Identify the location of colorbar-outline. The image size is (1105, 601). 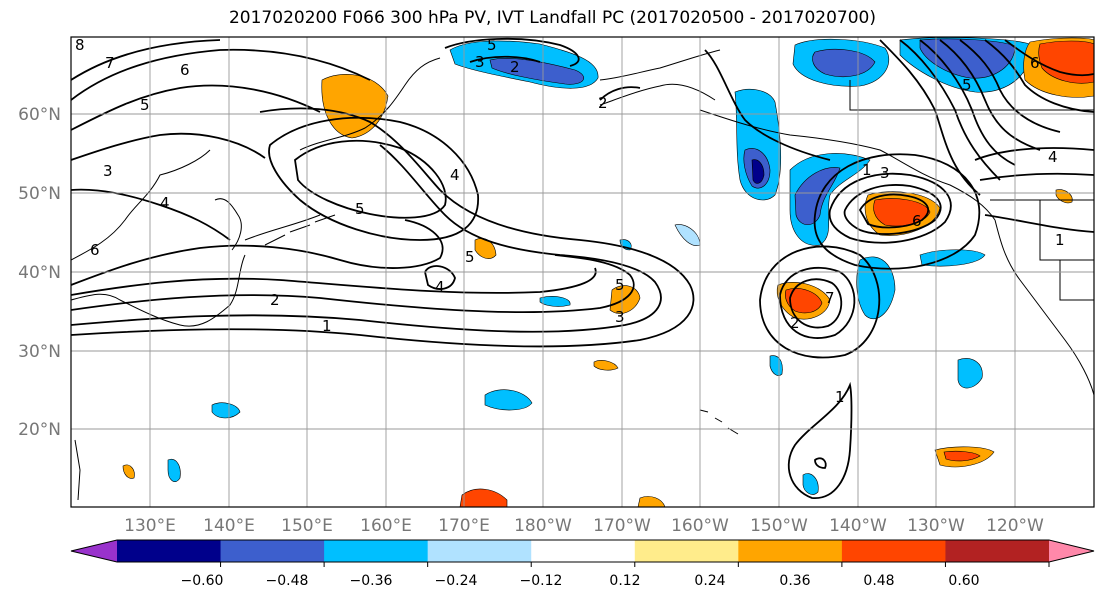
(582, 551).